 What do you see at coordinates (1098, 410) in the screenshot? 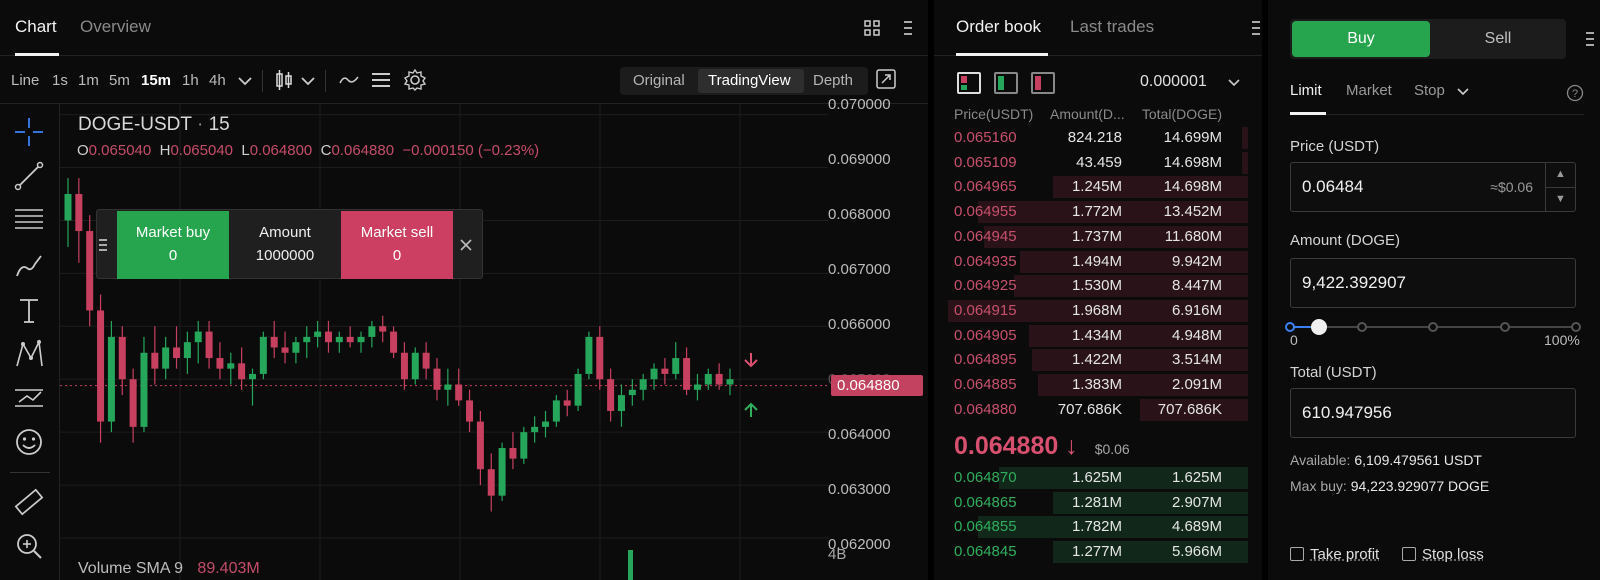
I see `ask-row: 0.064880 707.686K 707.686K` at bounding box center [1098, 410].